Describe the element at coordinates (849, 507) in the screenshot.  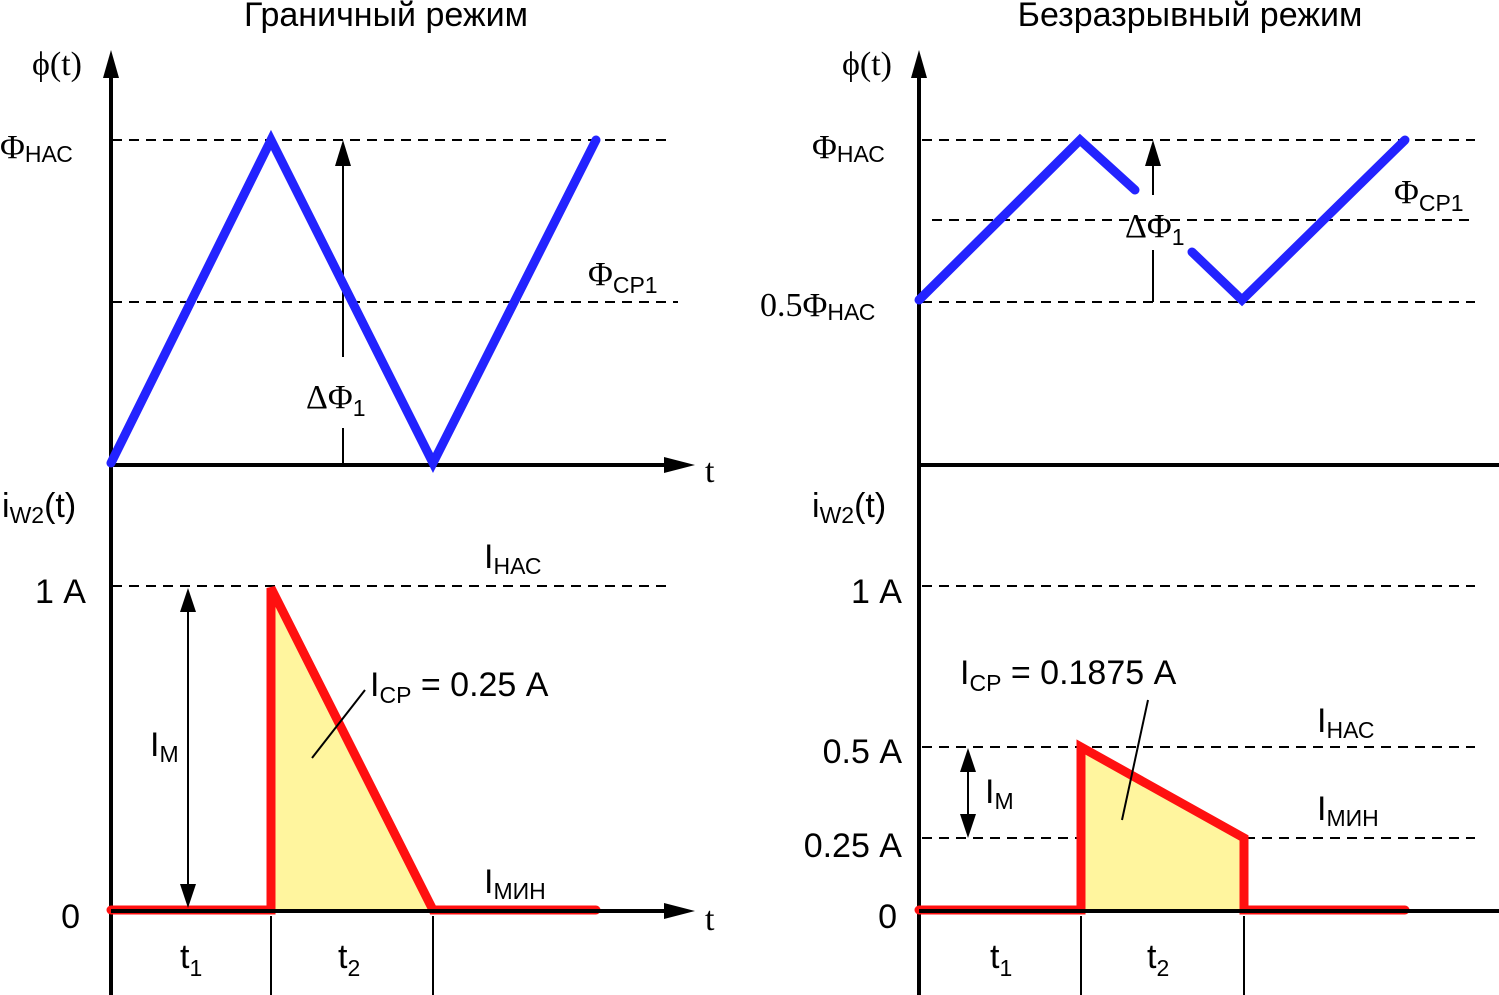
I see `right-i-axis-label: iW2(t)` at that location.